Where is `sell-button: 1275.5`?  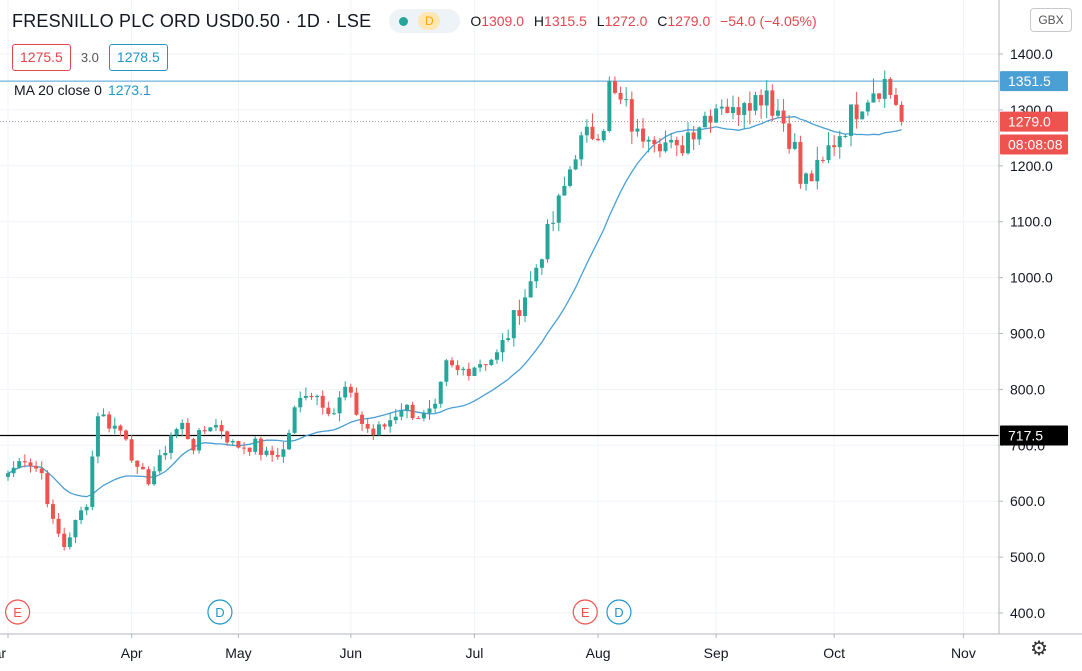
sell-button: 1275.5 is located at coordinates (41, 57).